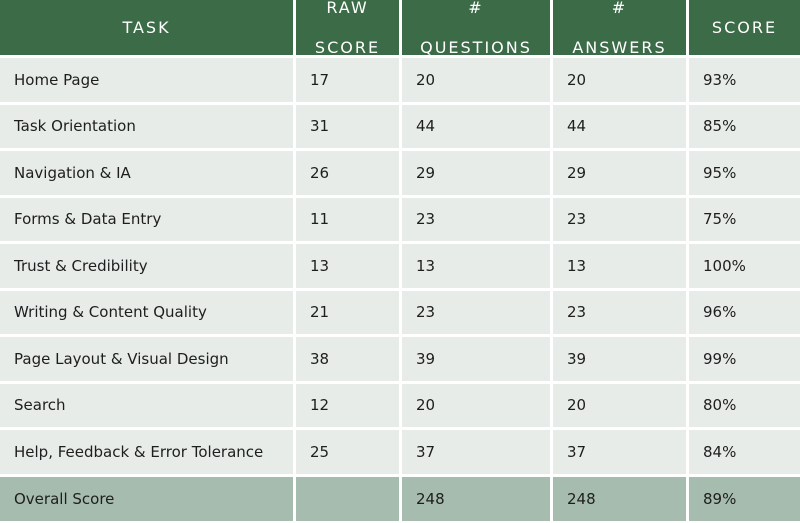 The width and height of the screenshot is (800, 523). What do you see at coordinates (744, 313) in the screenshot?
I see `cell-score: 96%` at bounding box center [744, 313].